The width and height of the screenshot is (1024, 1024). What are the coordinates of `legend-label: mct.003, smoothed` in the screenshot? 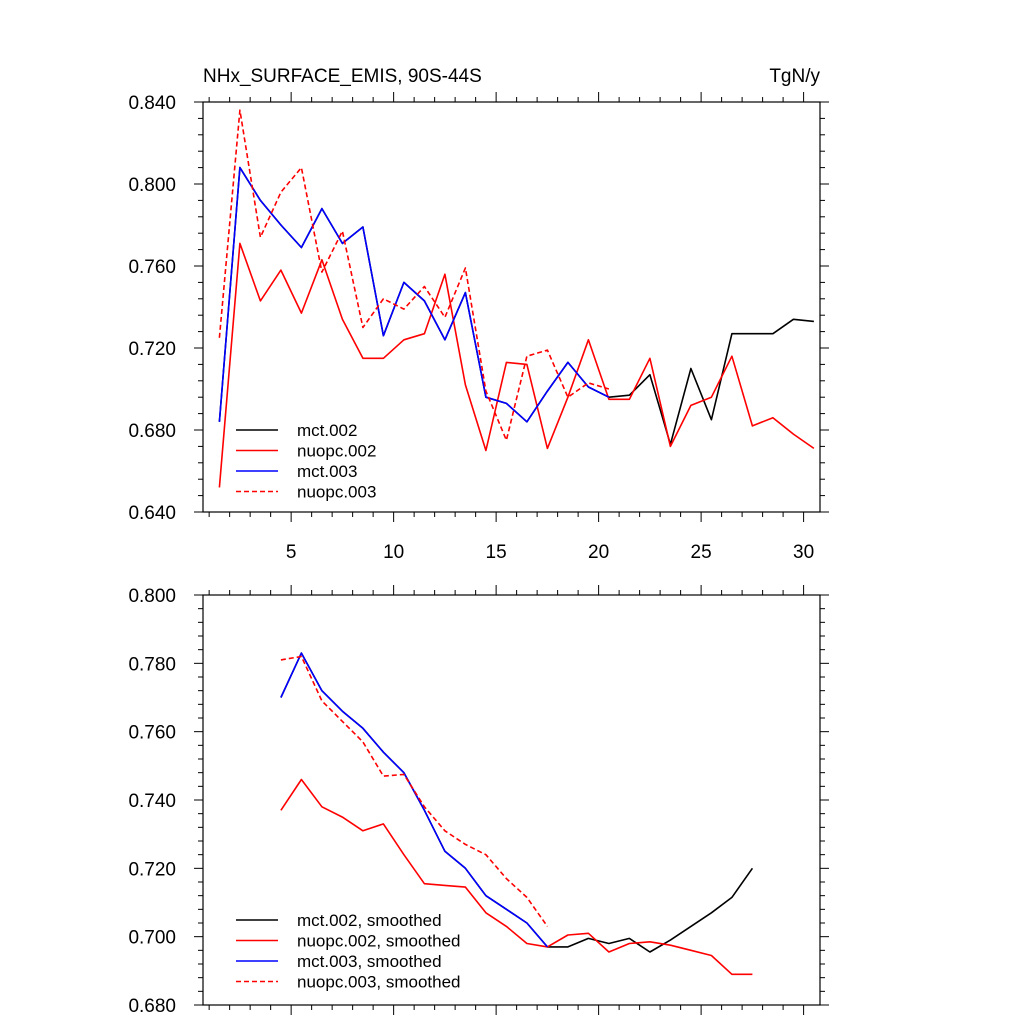 It's located at (369, 961).